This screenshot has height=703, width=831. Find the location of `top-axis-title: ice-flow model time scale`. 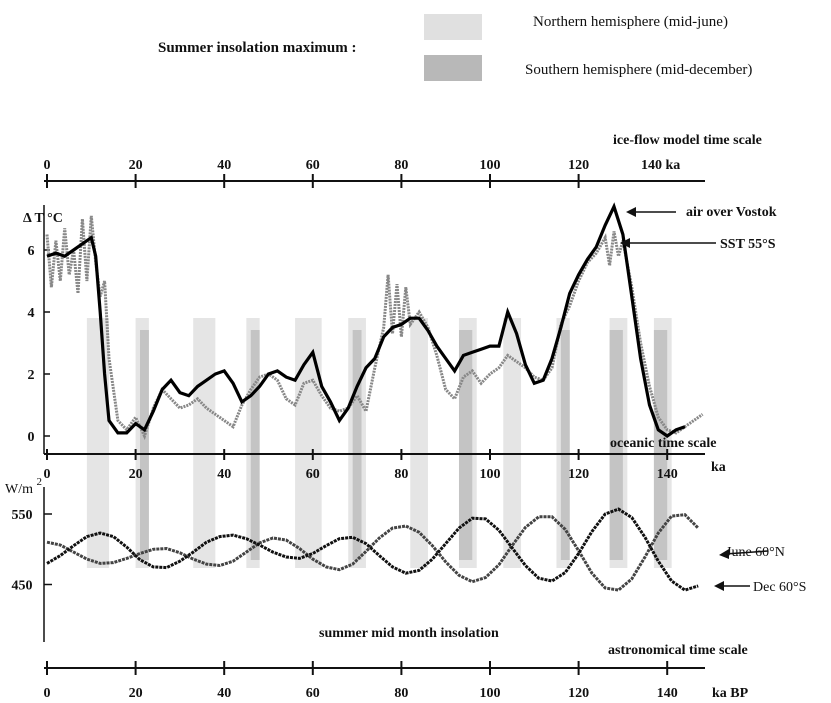

top-axis-title: ice-flow model time scale is located at coordinates (687, 140).